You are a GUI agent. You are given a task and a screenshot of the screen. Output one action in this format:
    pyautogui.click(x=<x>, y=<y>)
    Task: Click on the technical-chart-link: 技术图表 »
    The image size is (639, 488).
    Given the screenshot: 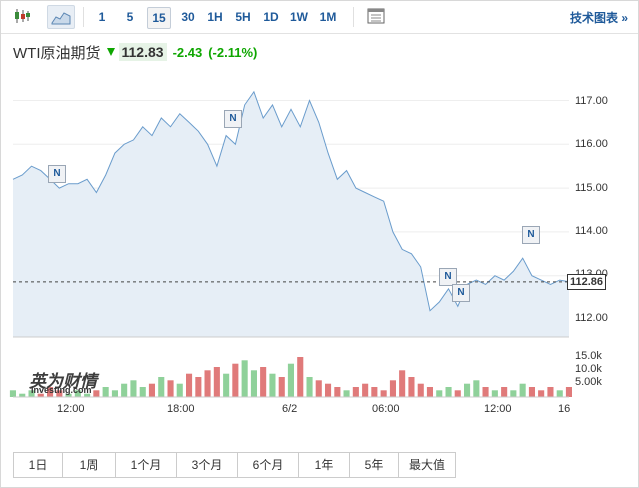 What is the action you would take?
    pyautogui.click(x=598, y=18)
    